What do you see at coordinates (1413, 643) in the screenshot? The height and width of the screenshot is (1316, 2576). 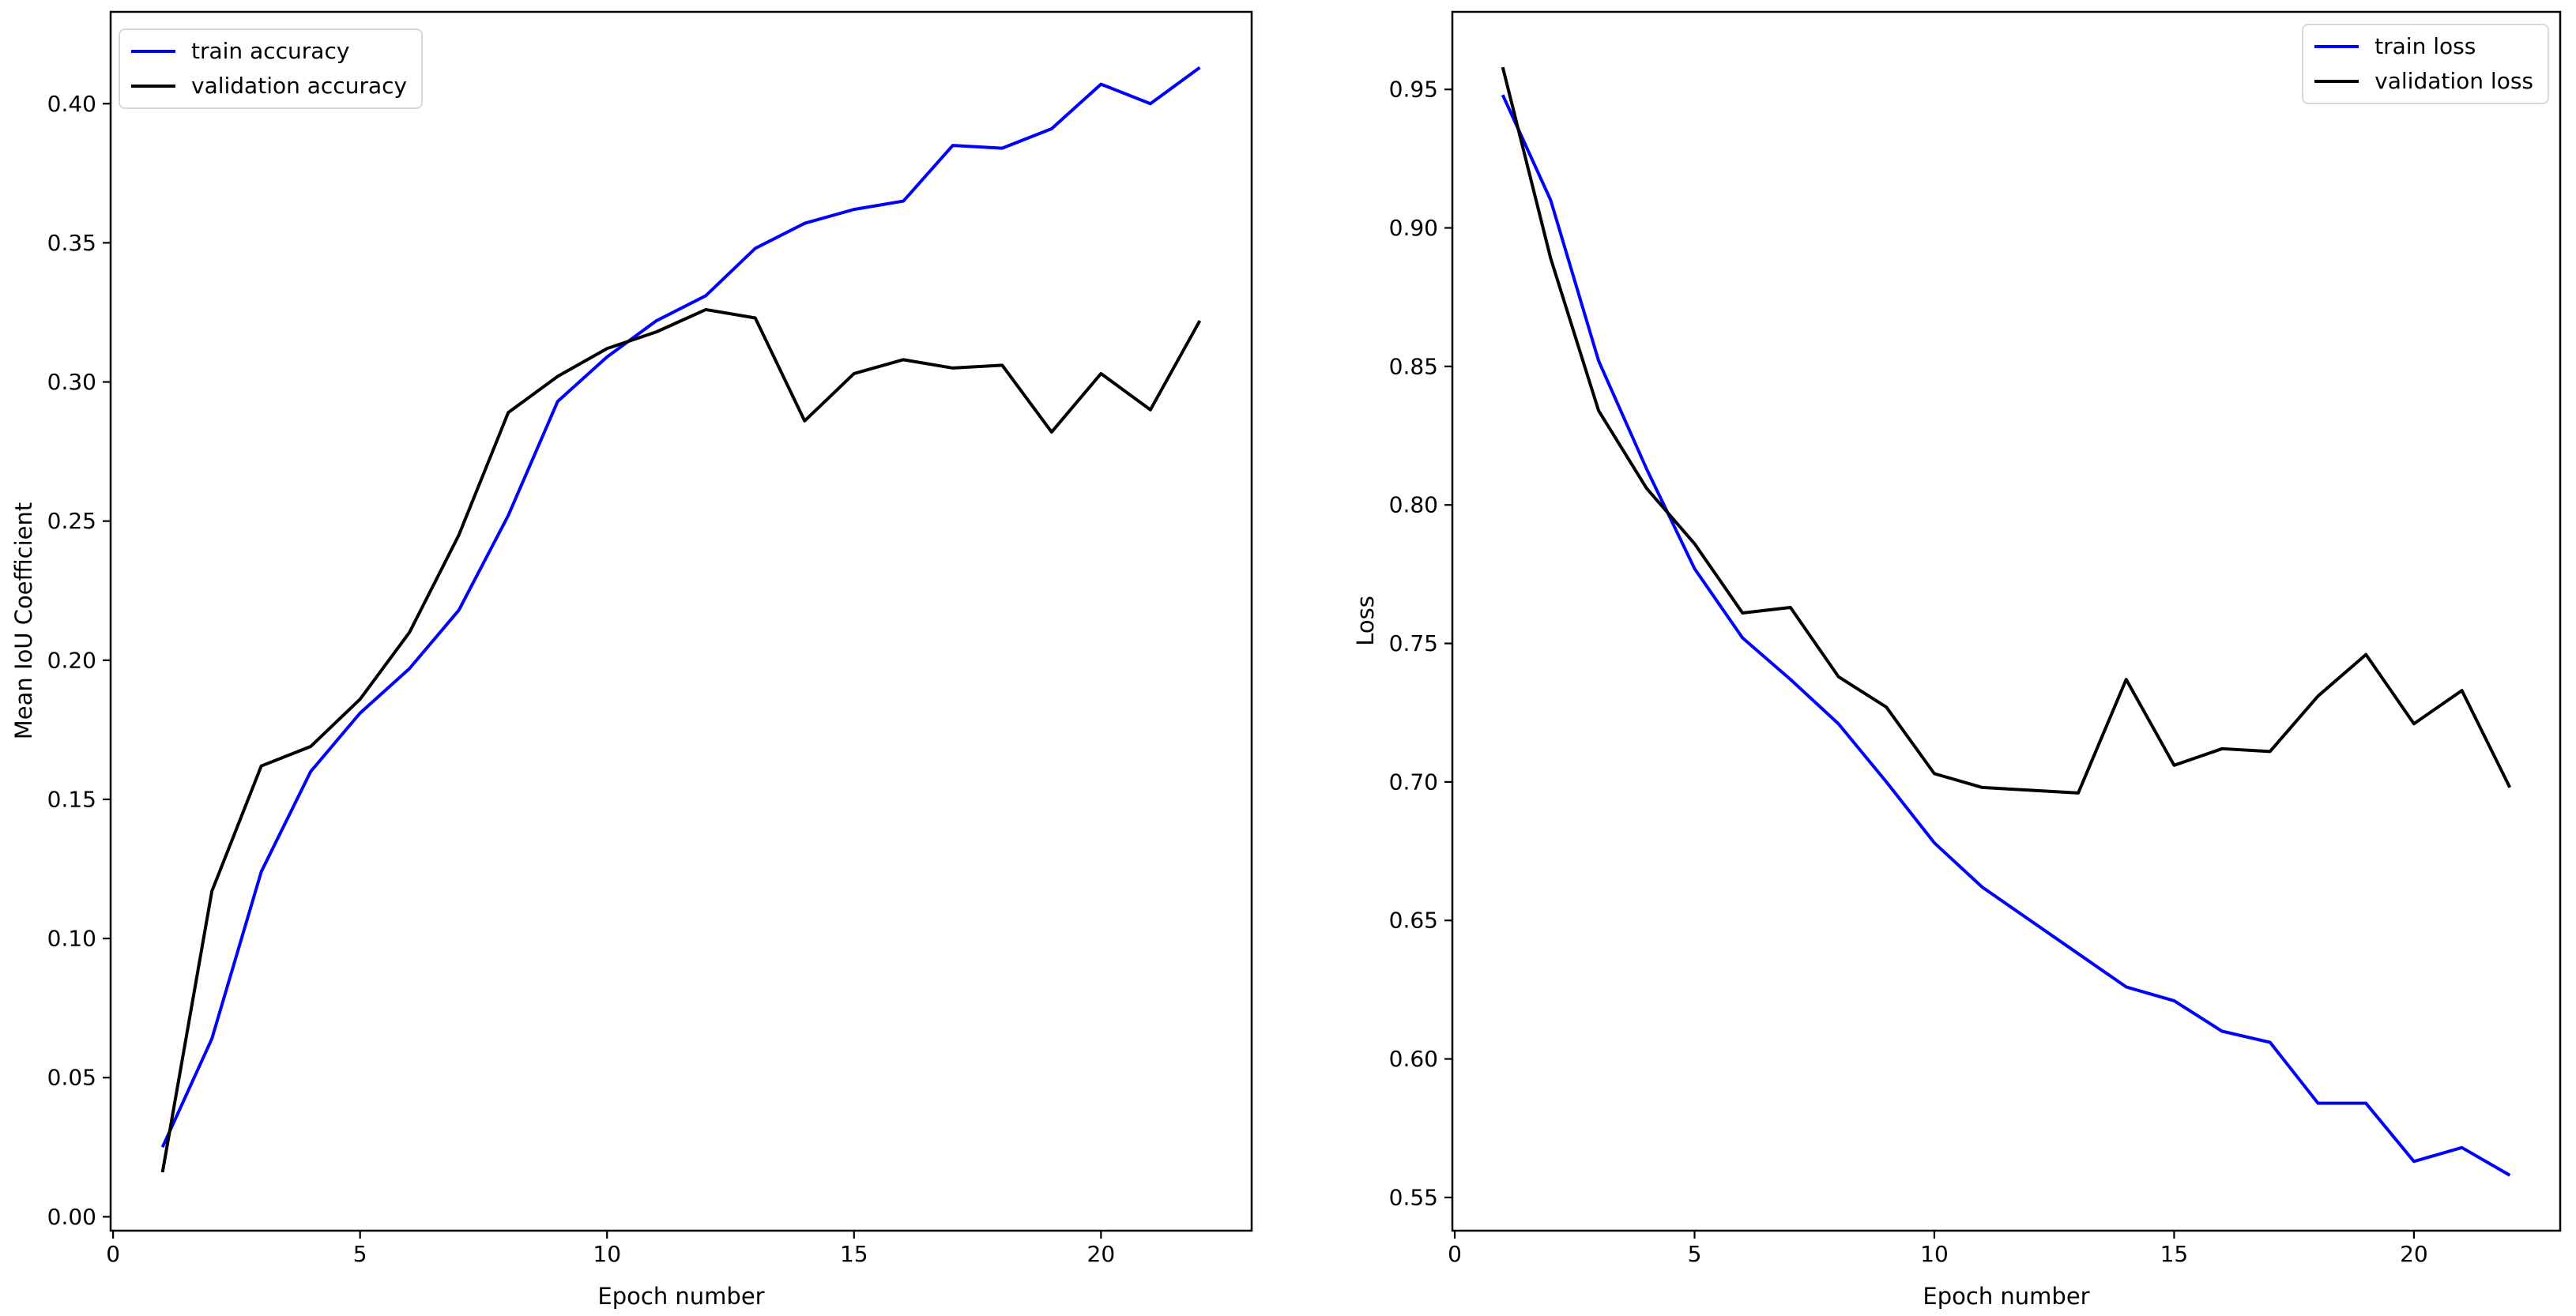 I see `loss-y-tick-label: 0.75` at bounding box center [1413, 643].